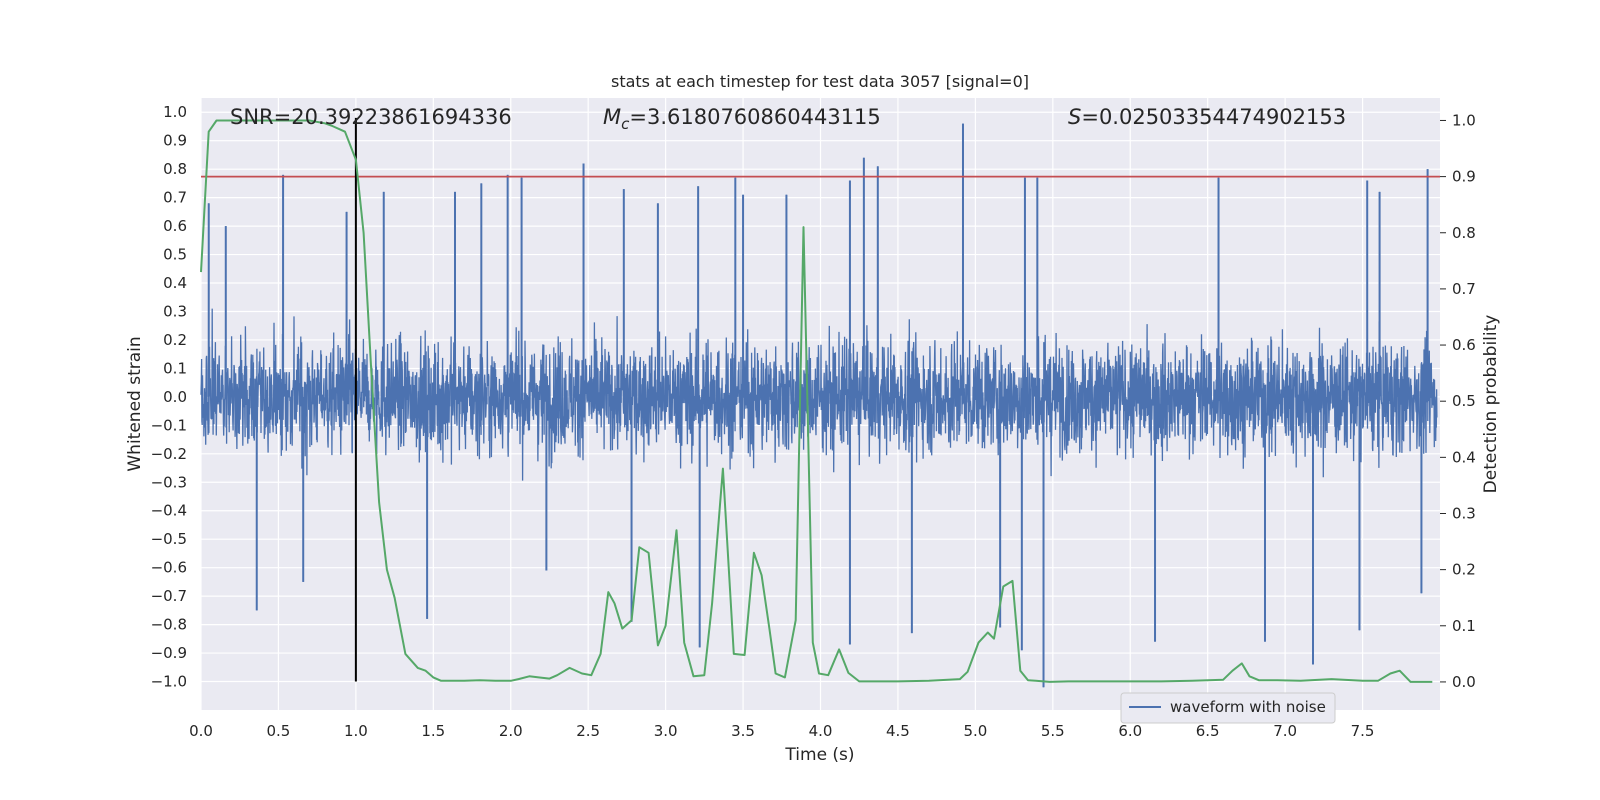 This screenshot has width=1600, height=800. Describe the element at coordinates (1464, 401) in the screenshot. I see `y-right-tick-label: 0.5` at that location.